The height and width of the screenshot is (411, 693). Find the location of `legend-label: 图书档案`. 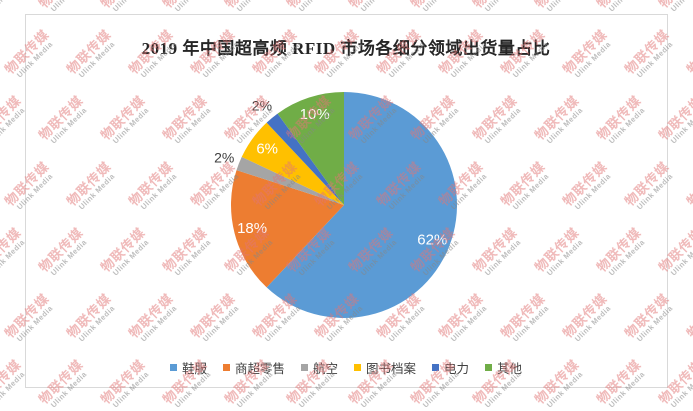

legend-label: 图书档案 is located at coordinates (391, 369).